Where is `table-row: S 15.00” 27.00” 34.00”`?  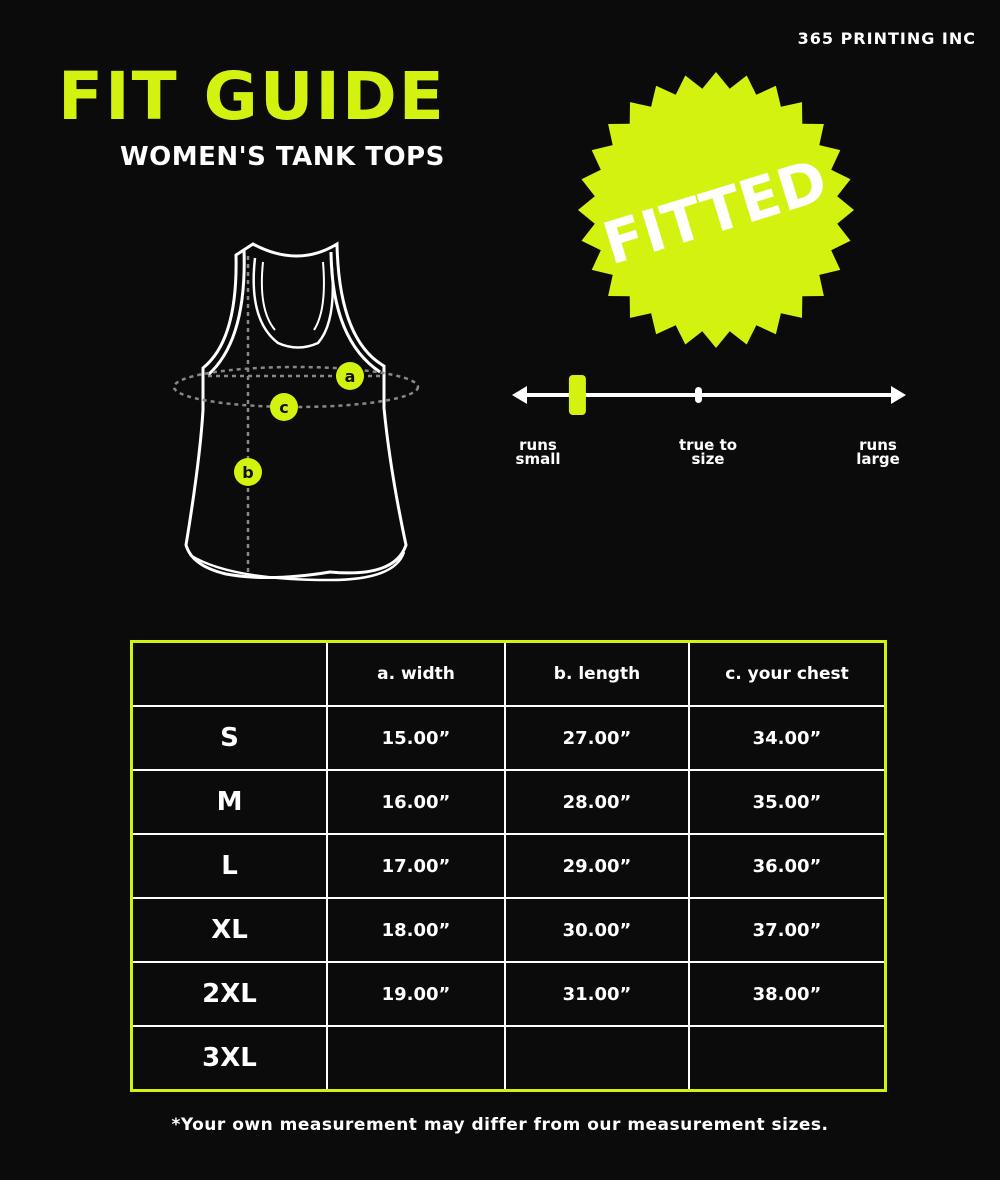
table-row: S 15.00” 27.00” 34.00” is located at coordinates (508, 738).